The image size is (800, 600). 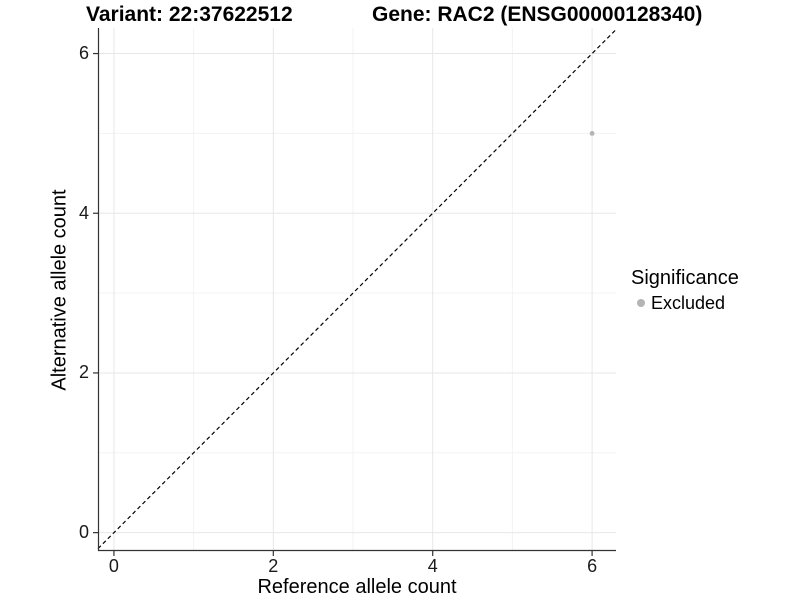 What do you see at coordinates (432, 566) in the screenshot?
I see `x-tick-label: 4` at bounding box center [432, 566].